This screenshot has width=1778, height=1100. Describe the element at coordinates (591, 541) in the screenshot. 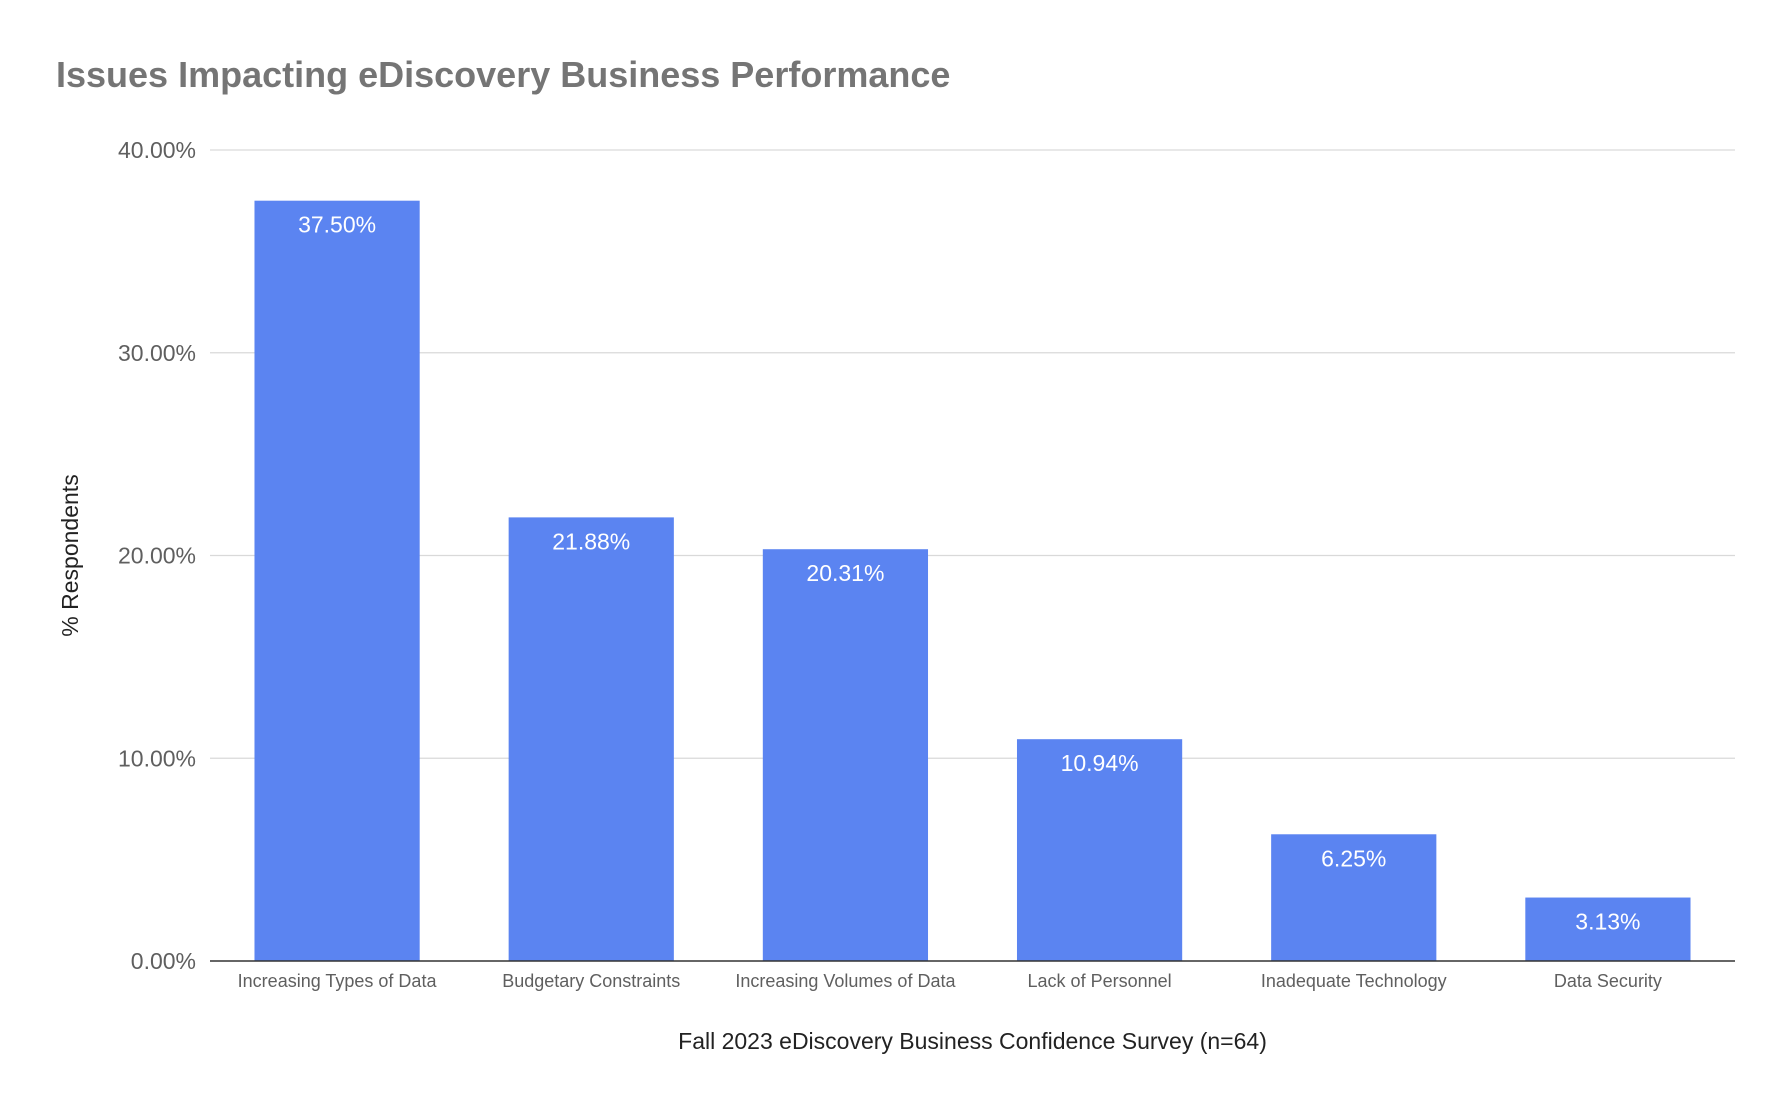

I see `bar-value-label: 21.88%` at that location.